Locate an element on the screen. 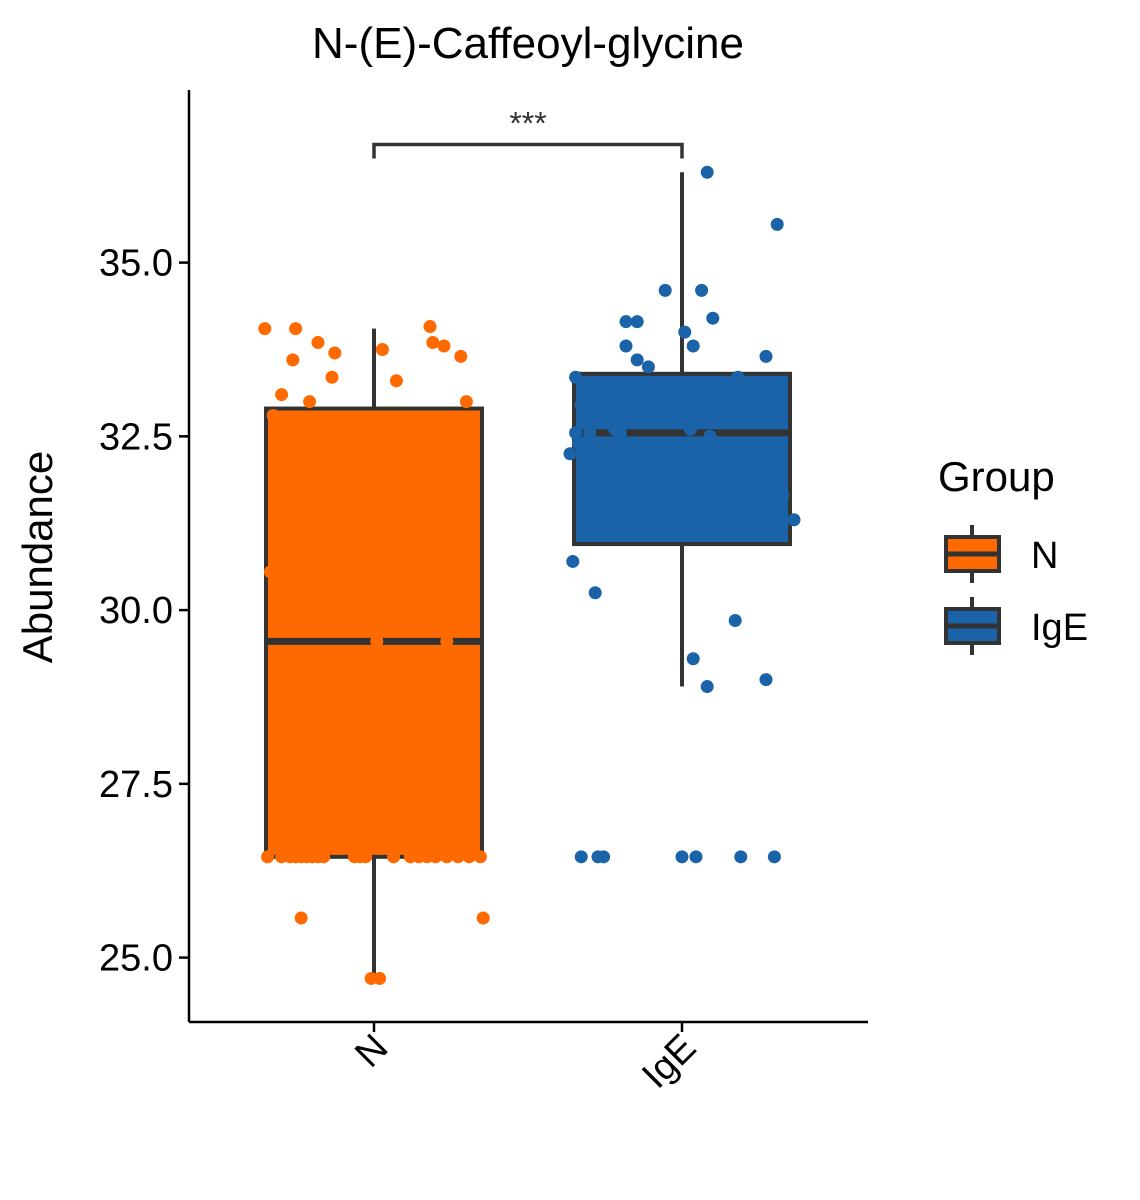 This screenshot has width=1140, height=1200. legend-entry-n: N is located at coordinates (1001, 554).